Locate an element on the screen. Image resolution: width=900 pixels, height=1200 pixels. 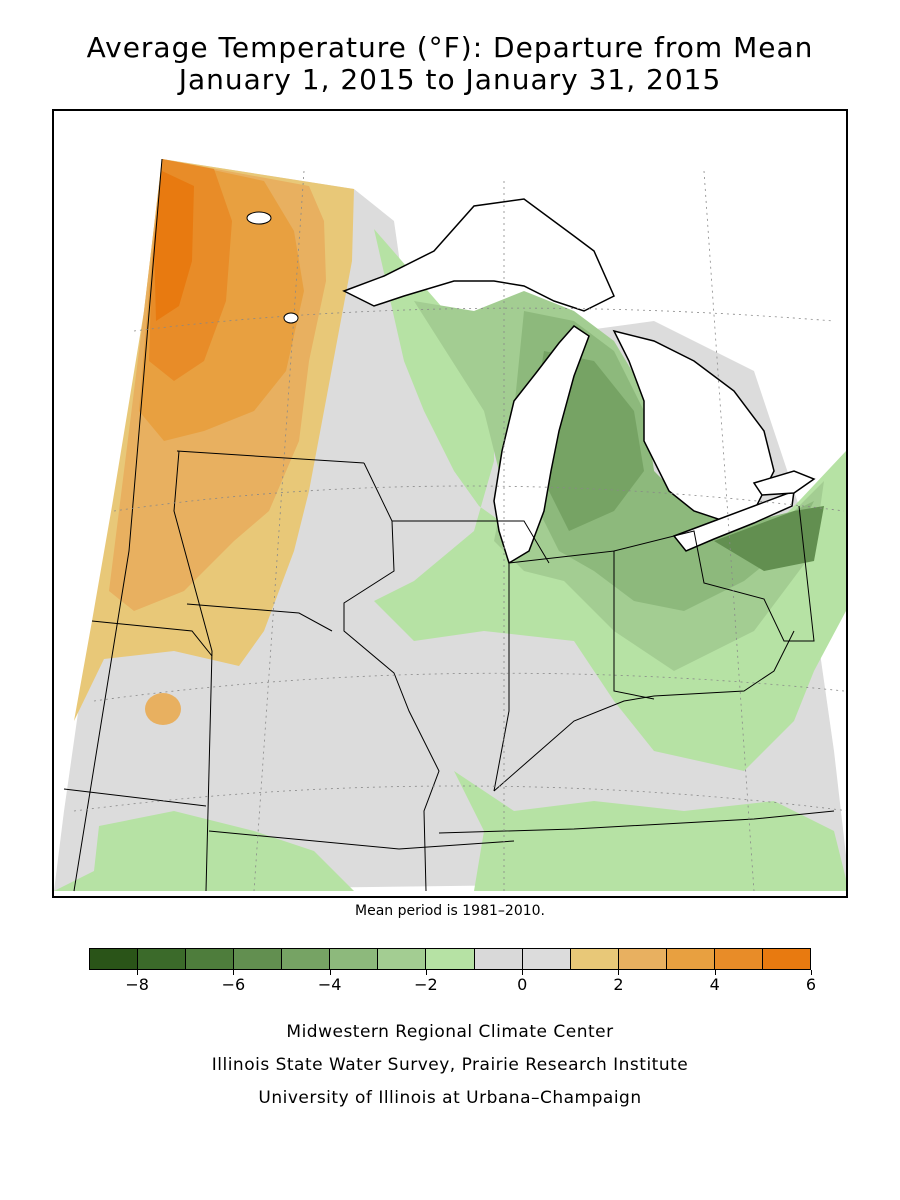
lake-erie is located at coordinates (733, 520).